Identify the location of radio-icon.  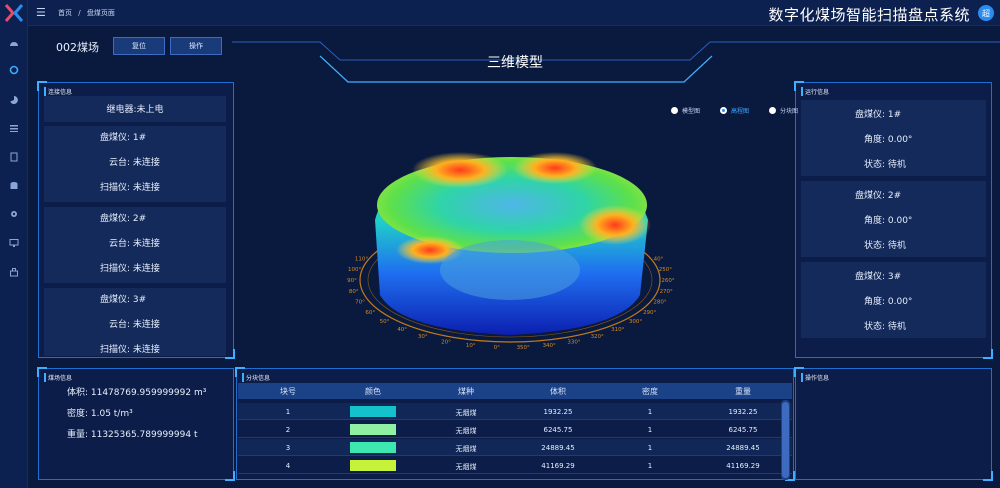
(674, 110).